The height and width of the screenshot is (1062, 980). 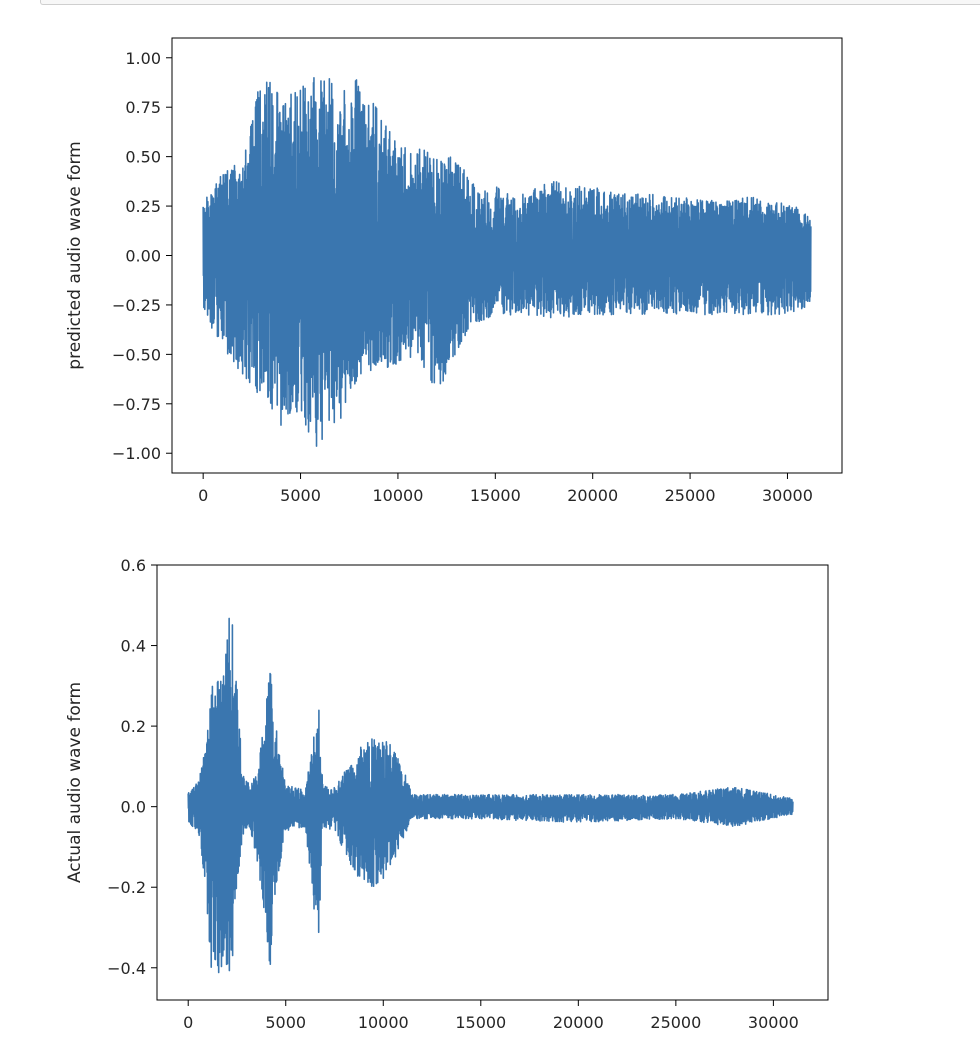 What do you see at coordinates (136, 404) in the screenshot?
I see `y-tick-label: −0.75` at bounding box center [136, 404].